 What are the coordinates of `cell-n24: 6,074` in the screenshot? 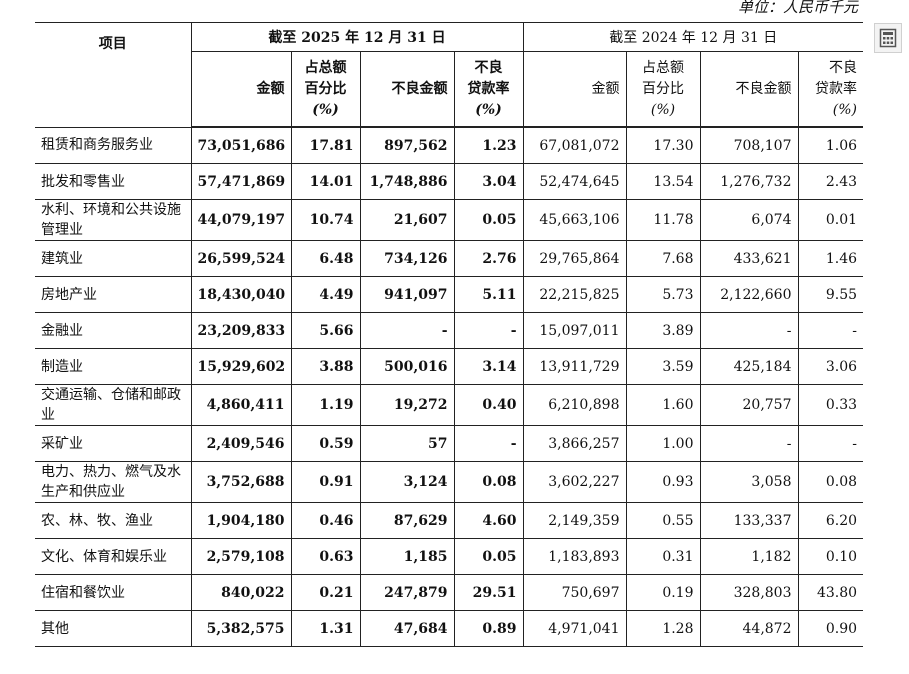 It's located at (748, 220).